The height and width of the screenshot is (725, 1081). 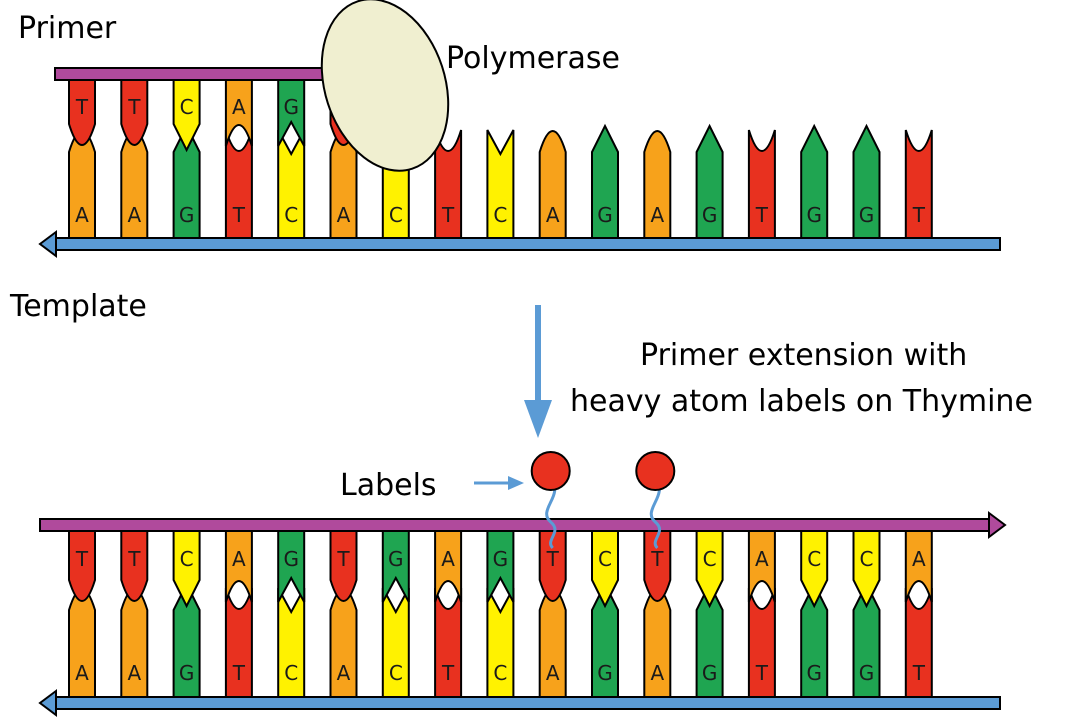 I want to click on top-primer-base-A, so click(x=238, y=112).